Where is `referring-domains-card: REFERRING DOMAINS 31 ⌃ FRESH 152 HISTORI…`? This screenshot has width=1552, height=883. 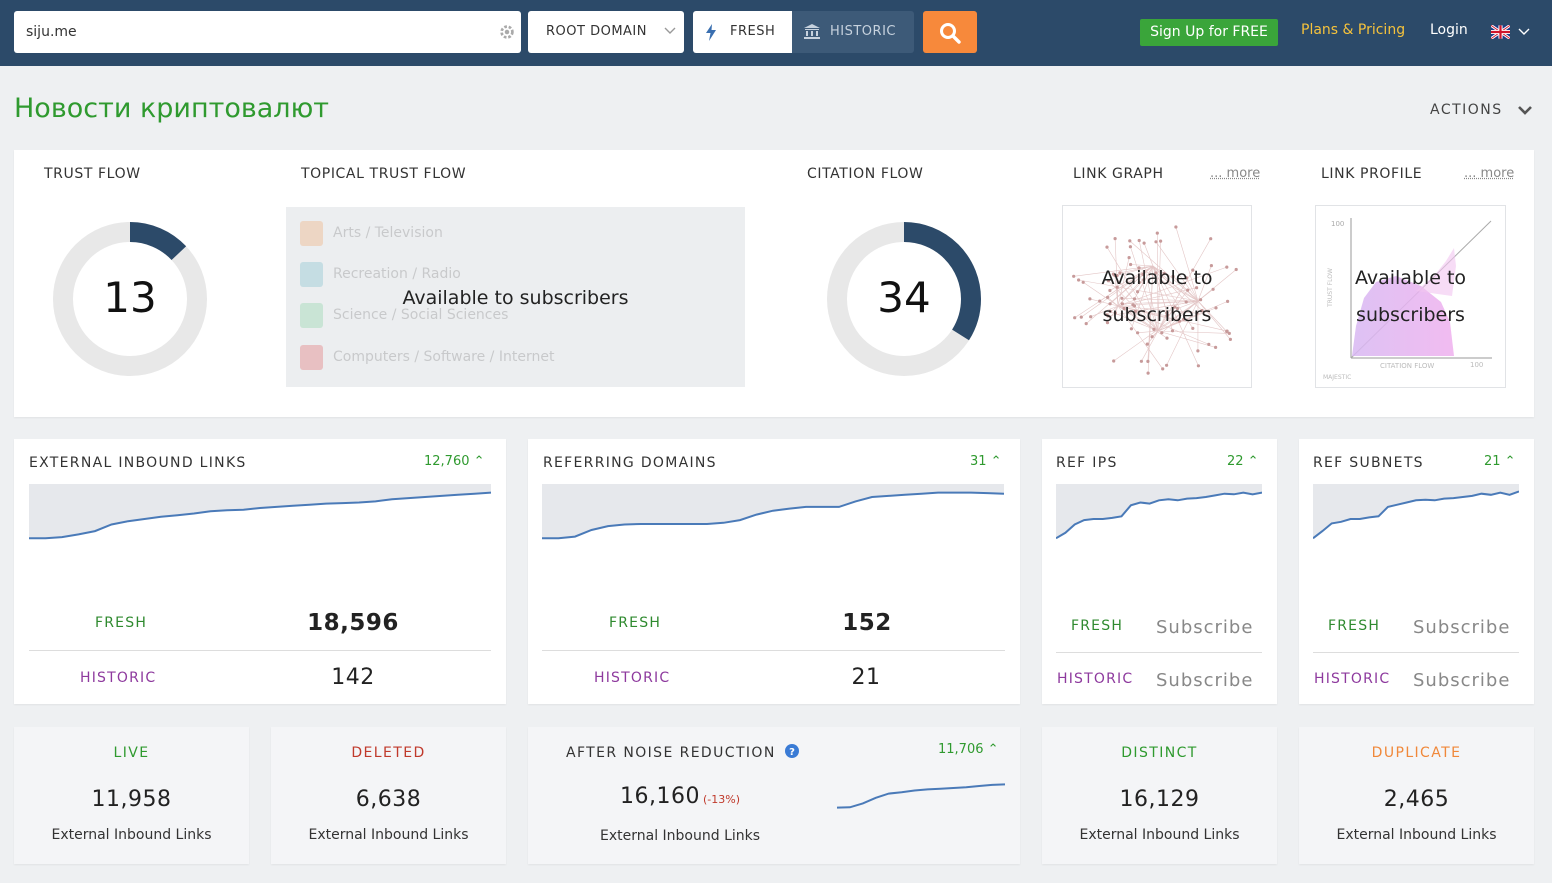
referring-domains-card: REFERRING DOMAINS 31 ⌃ FRESH 152 HISTORI… is located at coordinates (774, 571).